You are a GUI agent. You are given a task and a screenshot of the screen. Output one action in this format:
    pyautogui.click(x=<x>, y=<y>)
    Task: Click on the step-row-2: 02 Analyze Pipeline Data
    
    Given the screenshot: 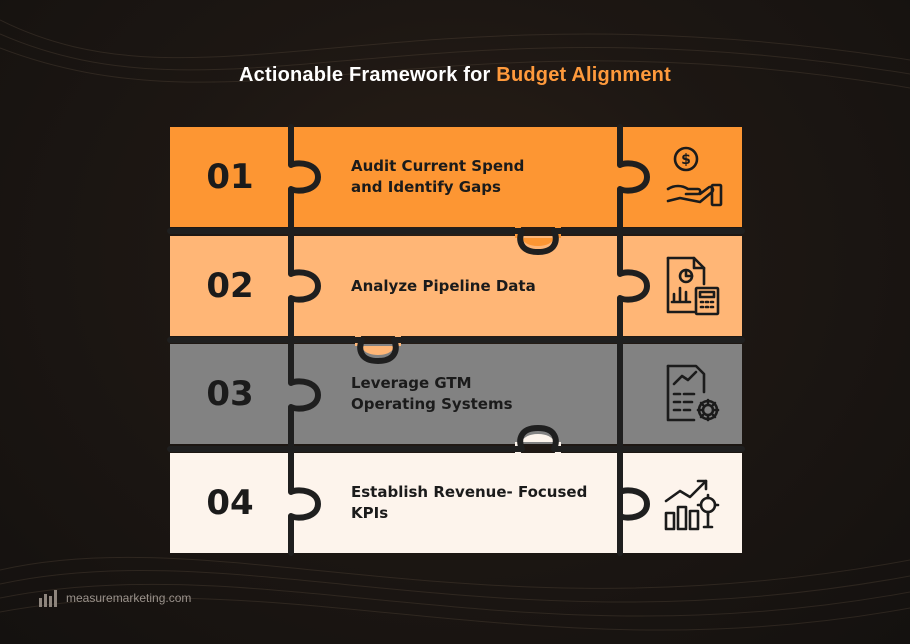 What is the action you would take?
    pyautogui.click(x=456, y=286)
    